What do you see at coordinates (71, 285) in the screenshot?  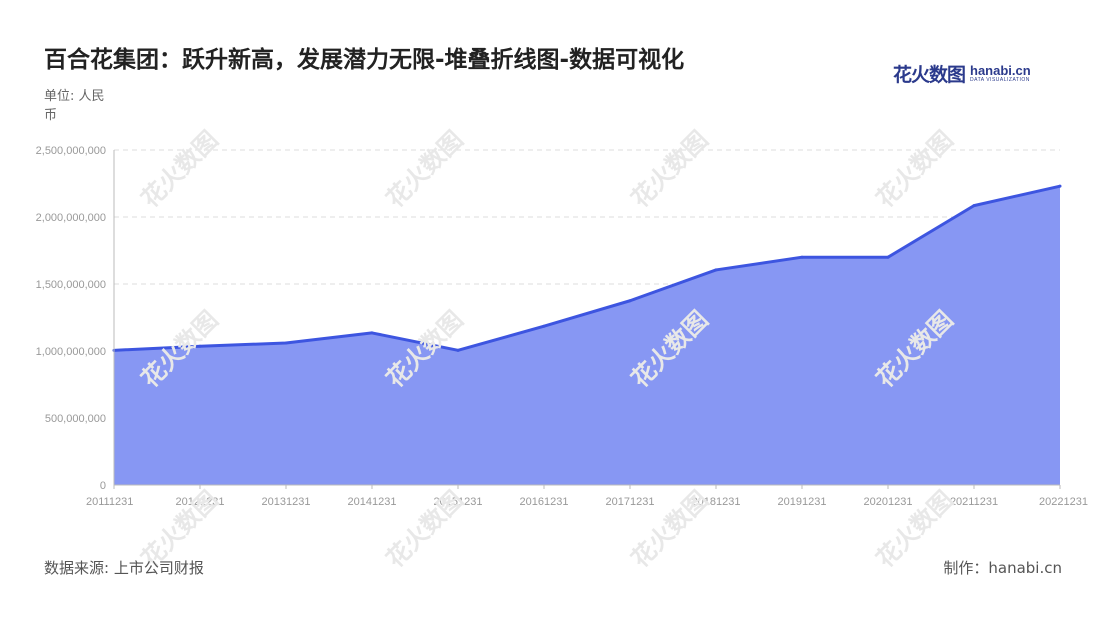 I see `y-tick-label: 1,500,000,000` at bounding box center [71, 285].